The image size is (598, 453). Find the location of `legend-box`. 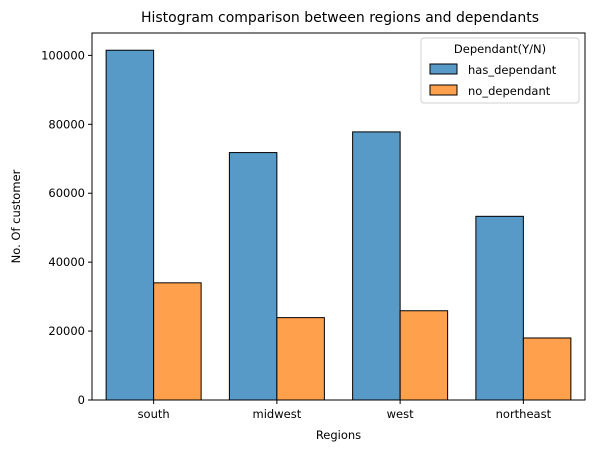

legend-box is located at coordinates (500, 70).